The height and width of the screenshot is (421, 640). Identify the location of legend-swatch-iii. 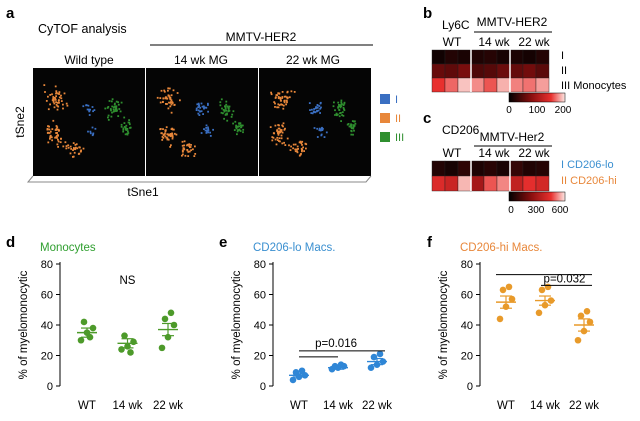
(385, 137).